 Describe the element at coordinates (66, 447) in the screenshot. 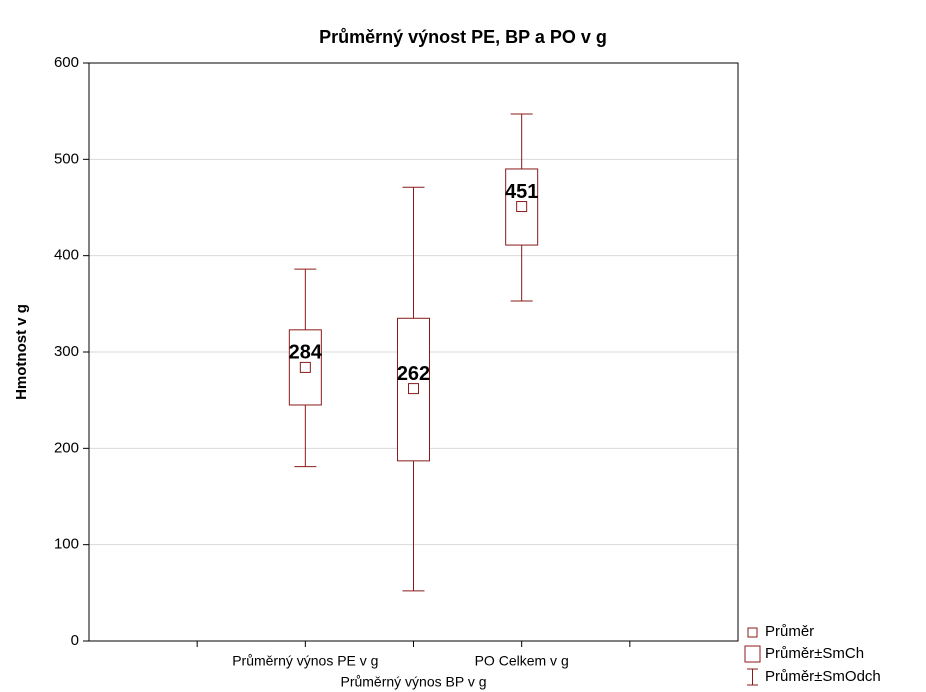

I see `y-tick-label: 200` at that location.